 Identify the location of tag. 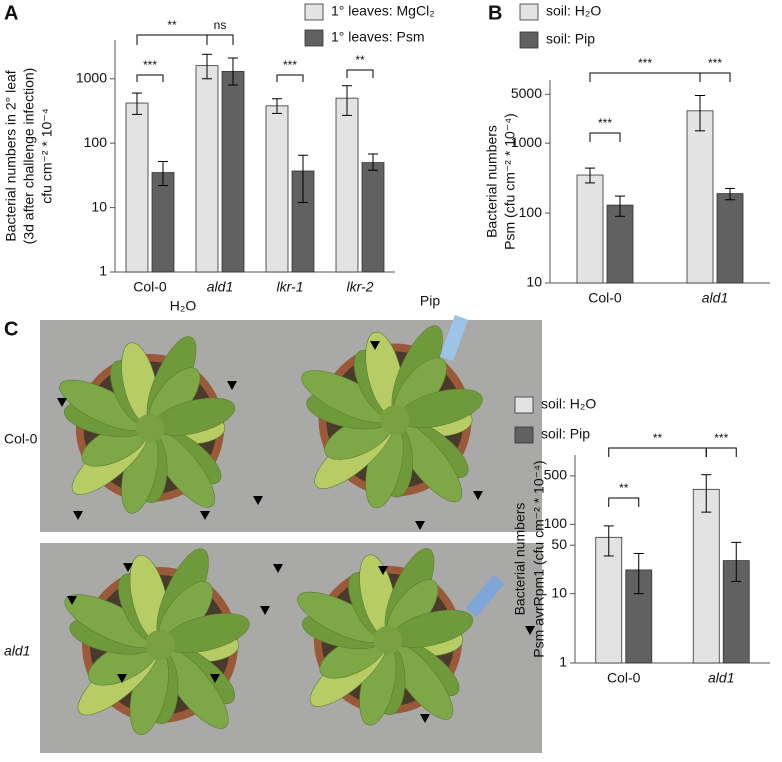
(485, 596).